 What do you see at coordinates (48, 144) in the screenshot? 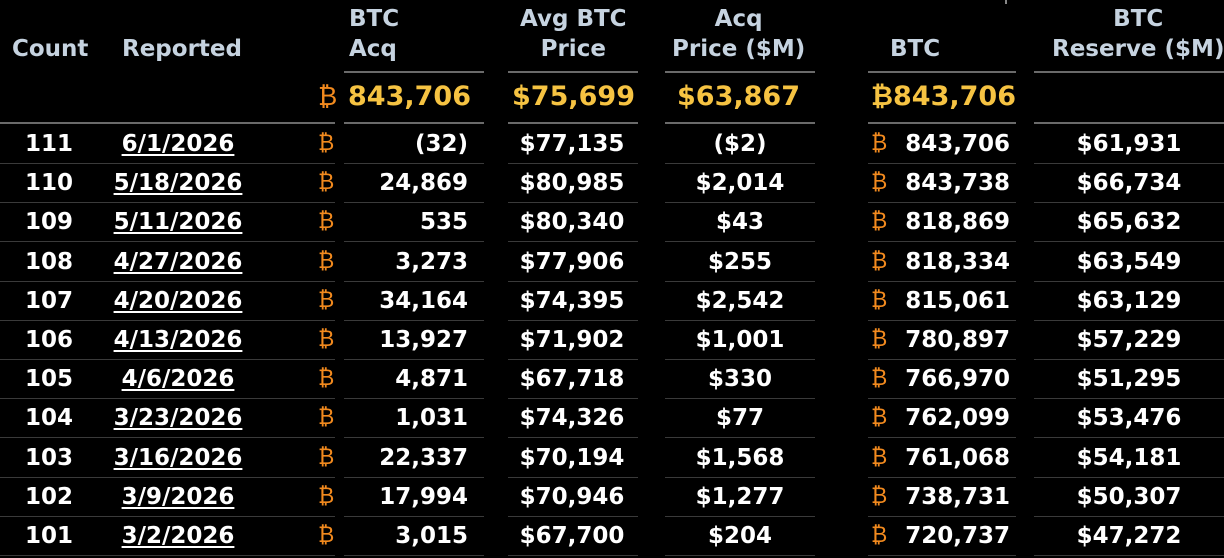
I see `cell-count: 111` at bounding box center [48, 144].